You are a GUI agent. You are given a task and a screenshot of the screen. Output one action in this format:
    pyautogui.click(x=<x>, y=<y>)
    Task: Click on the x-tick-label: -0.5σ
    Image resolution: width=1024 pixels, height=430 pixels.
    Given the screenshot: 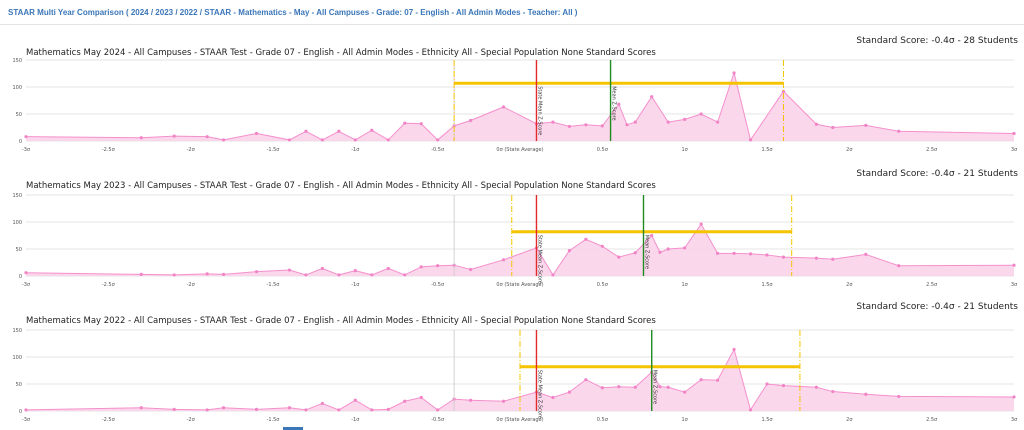 What is the action you would take?
    pyautogui.click(x=438, y=285)
    